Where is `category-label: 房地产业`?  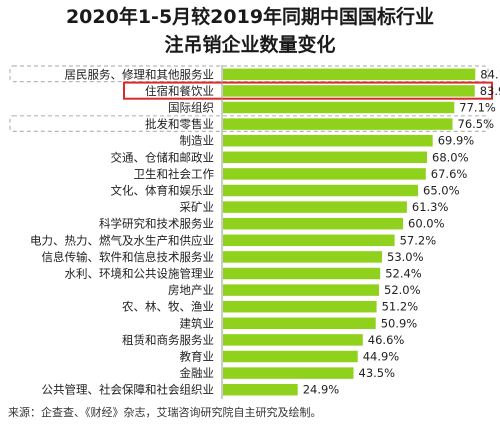
category-label: 房地产业 is located at coordinates (191, 290).